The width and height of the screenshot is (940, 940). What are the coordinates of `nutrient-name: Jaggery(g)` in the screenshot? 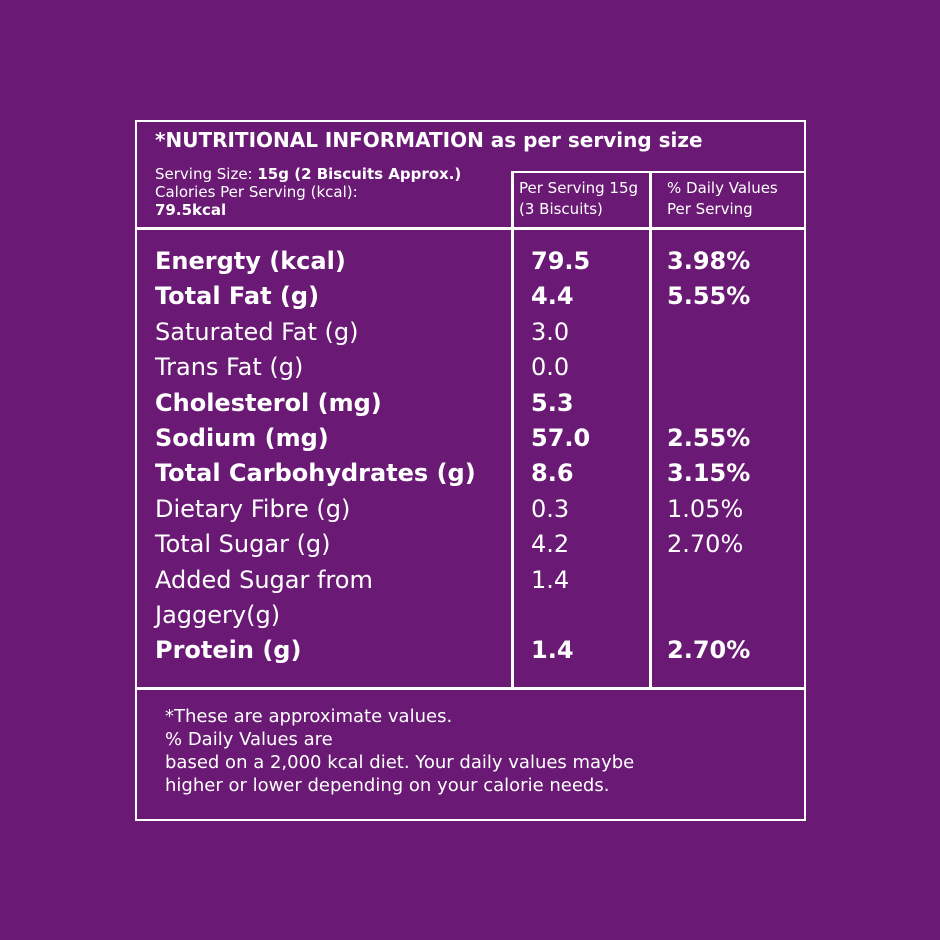 It's located at (218, 615).